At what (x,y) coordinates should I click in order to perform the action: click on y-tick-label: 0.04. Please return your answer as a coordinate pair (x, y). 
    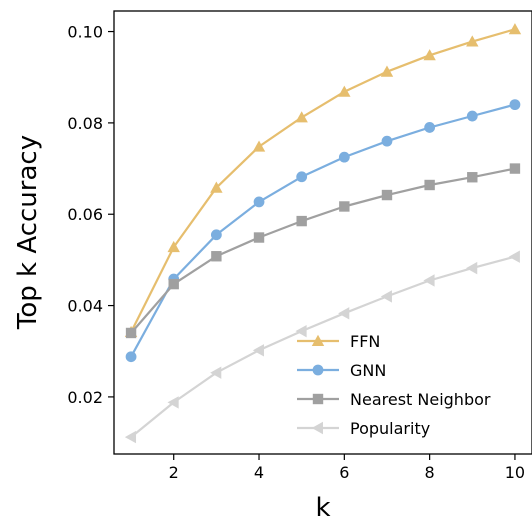
    Looking at the image, I should click on (85, 306).